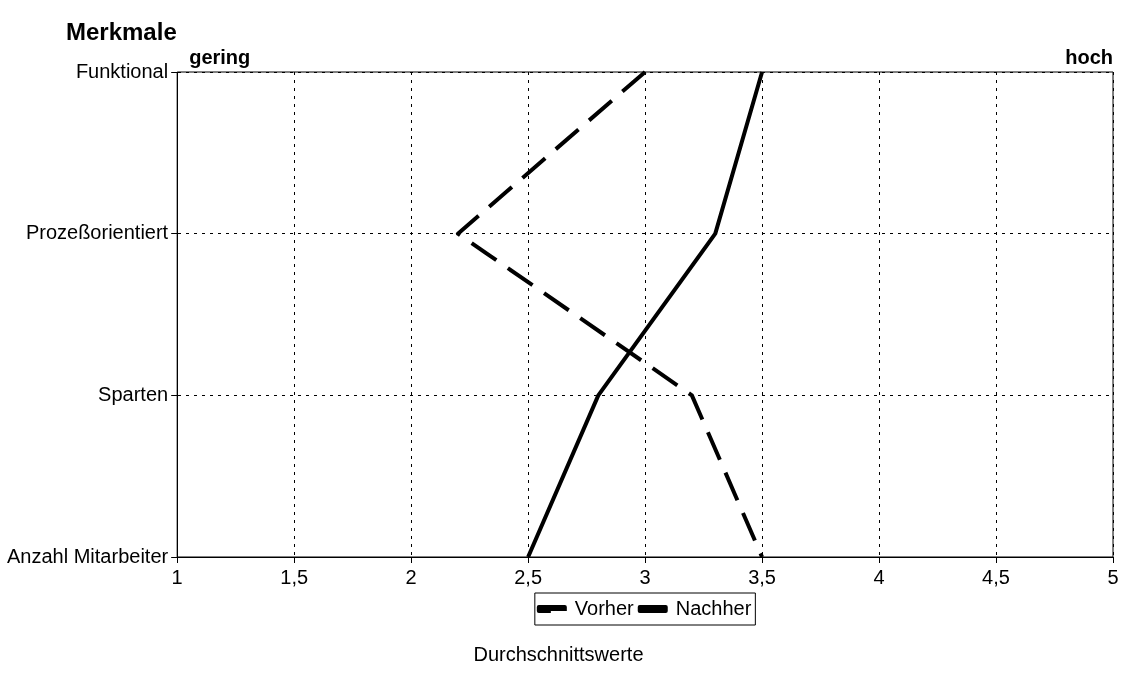 Image resolution: width=1129 pixels, height=679 pixels. What do you see at coordinates (177, 576) in the screenshot?
I see `x-tick-label: 1` at bounding box center [177, 576].